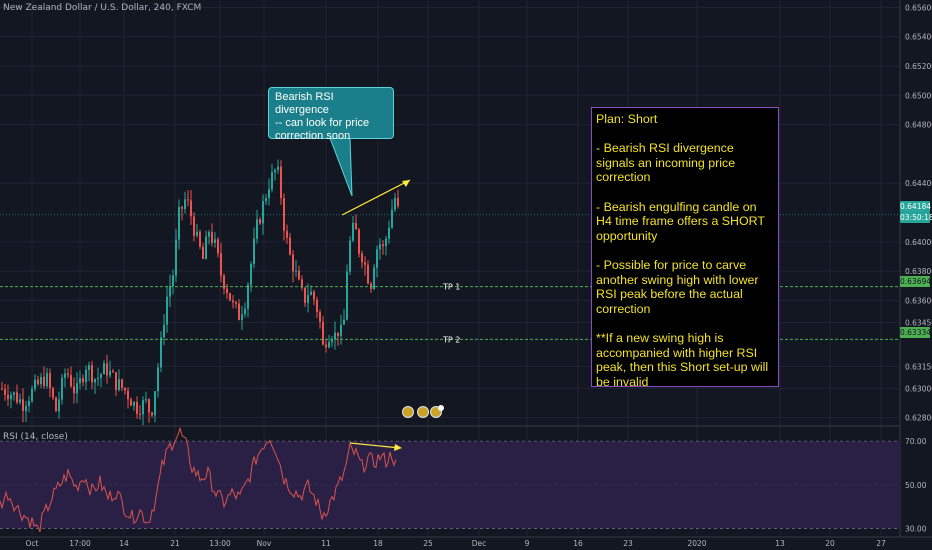 The image size is (932, 550). What do you see at coordinates (322, 123) in the screenshot?
I see `callout-line: -- can look for price` at bounding box center [322, 123].